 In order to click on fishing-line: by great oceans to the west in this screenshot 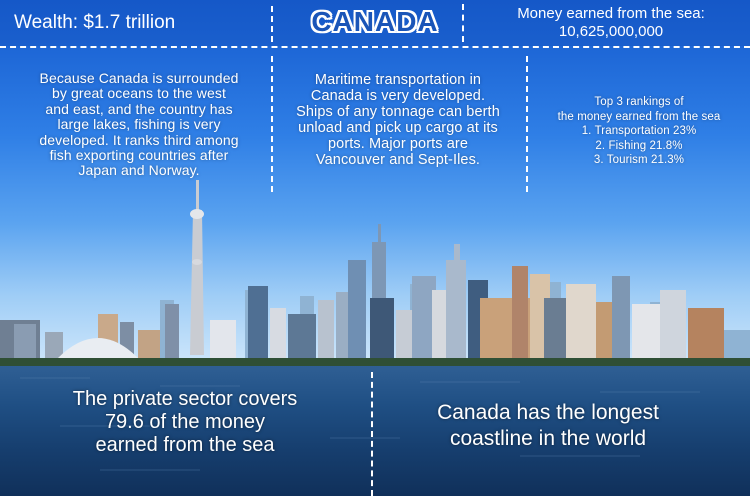, I will do `click(139, 93)`.